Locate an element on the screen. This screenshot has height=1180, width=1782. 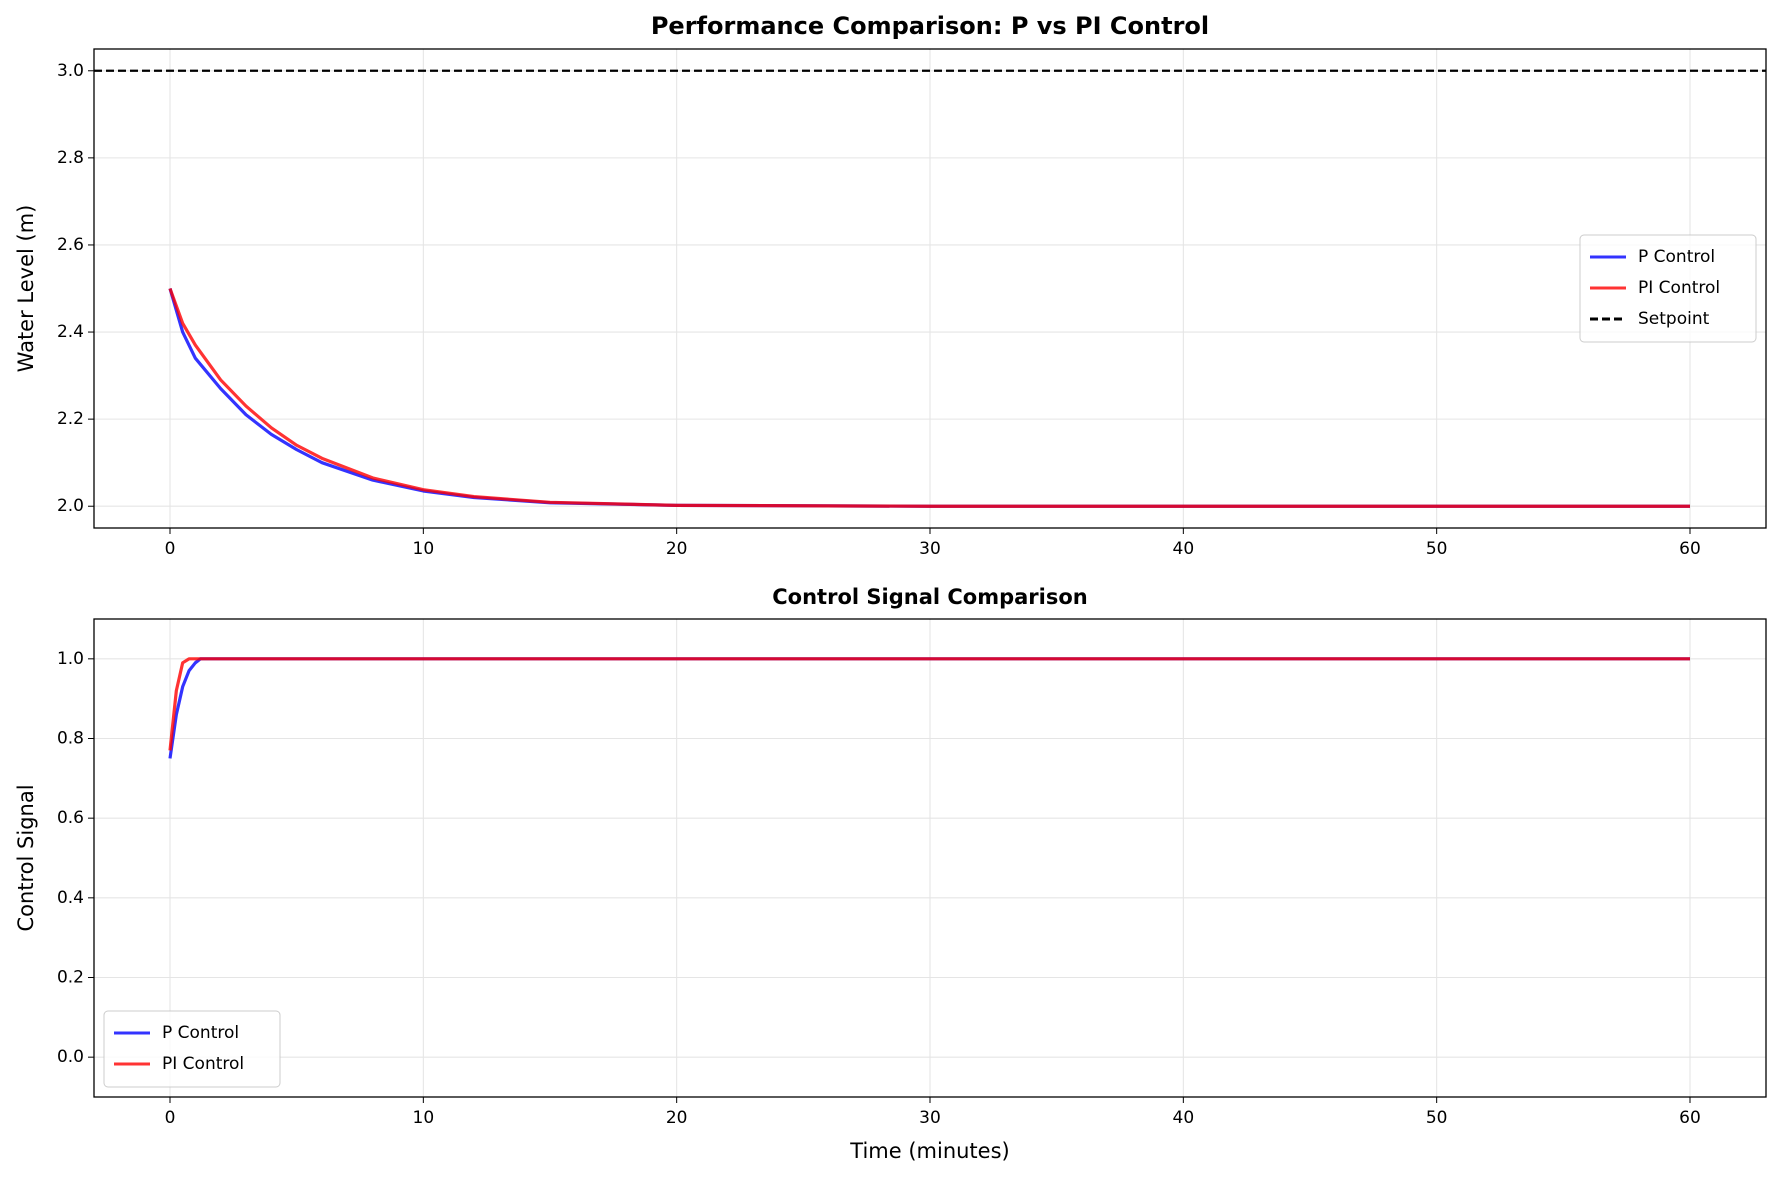
y-tick-label: 0.0 is located at coordinates (70, 1057).